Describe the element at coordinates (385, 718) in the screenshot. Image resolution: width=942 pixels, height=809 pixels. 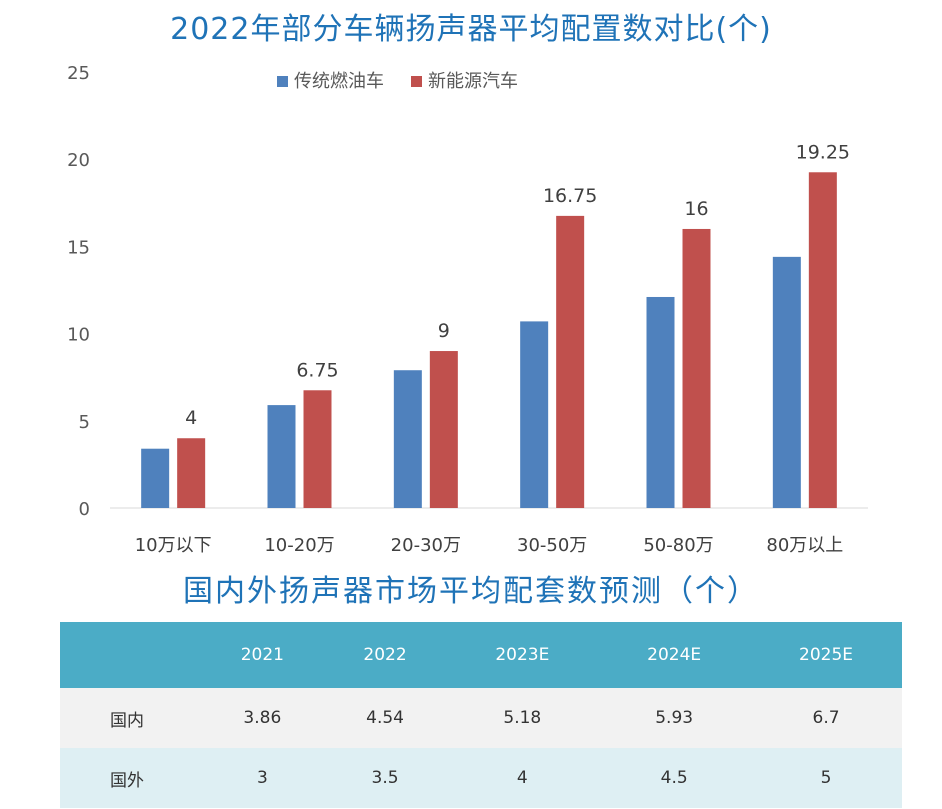
I see `table-cell: 4.54` at that location.